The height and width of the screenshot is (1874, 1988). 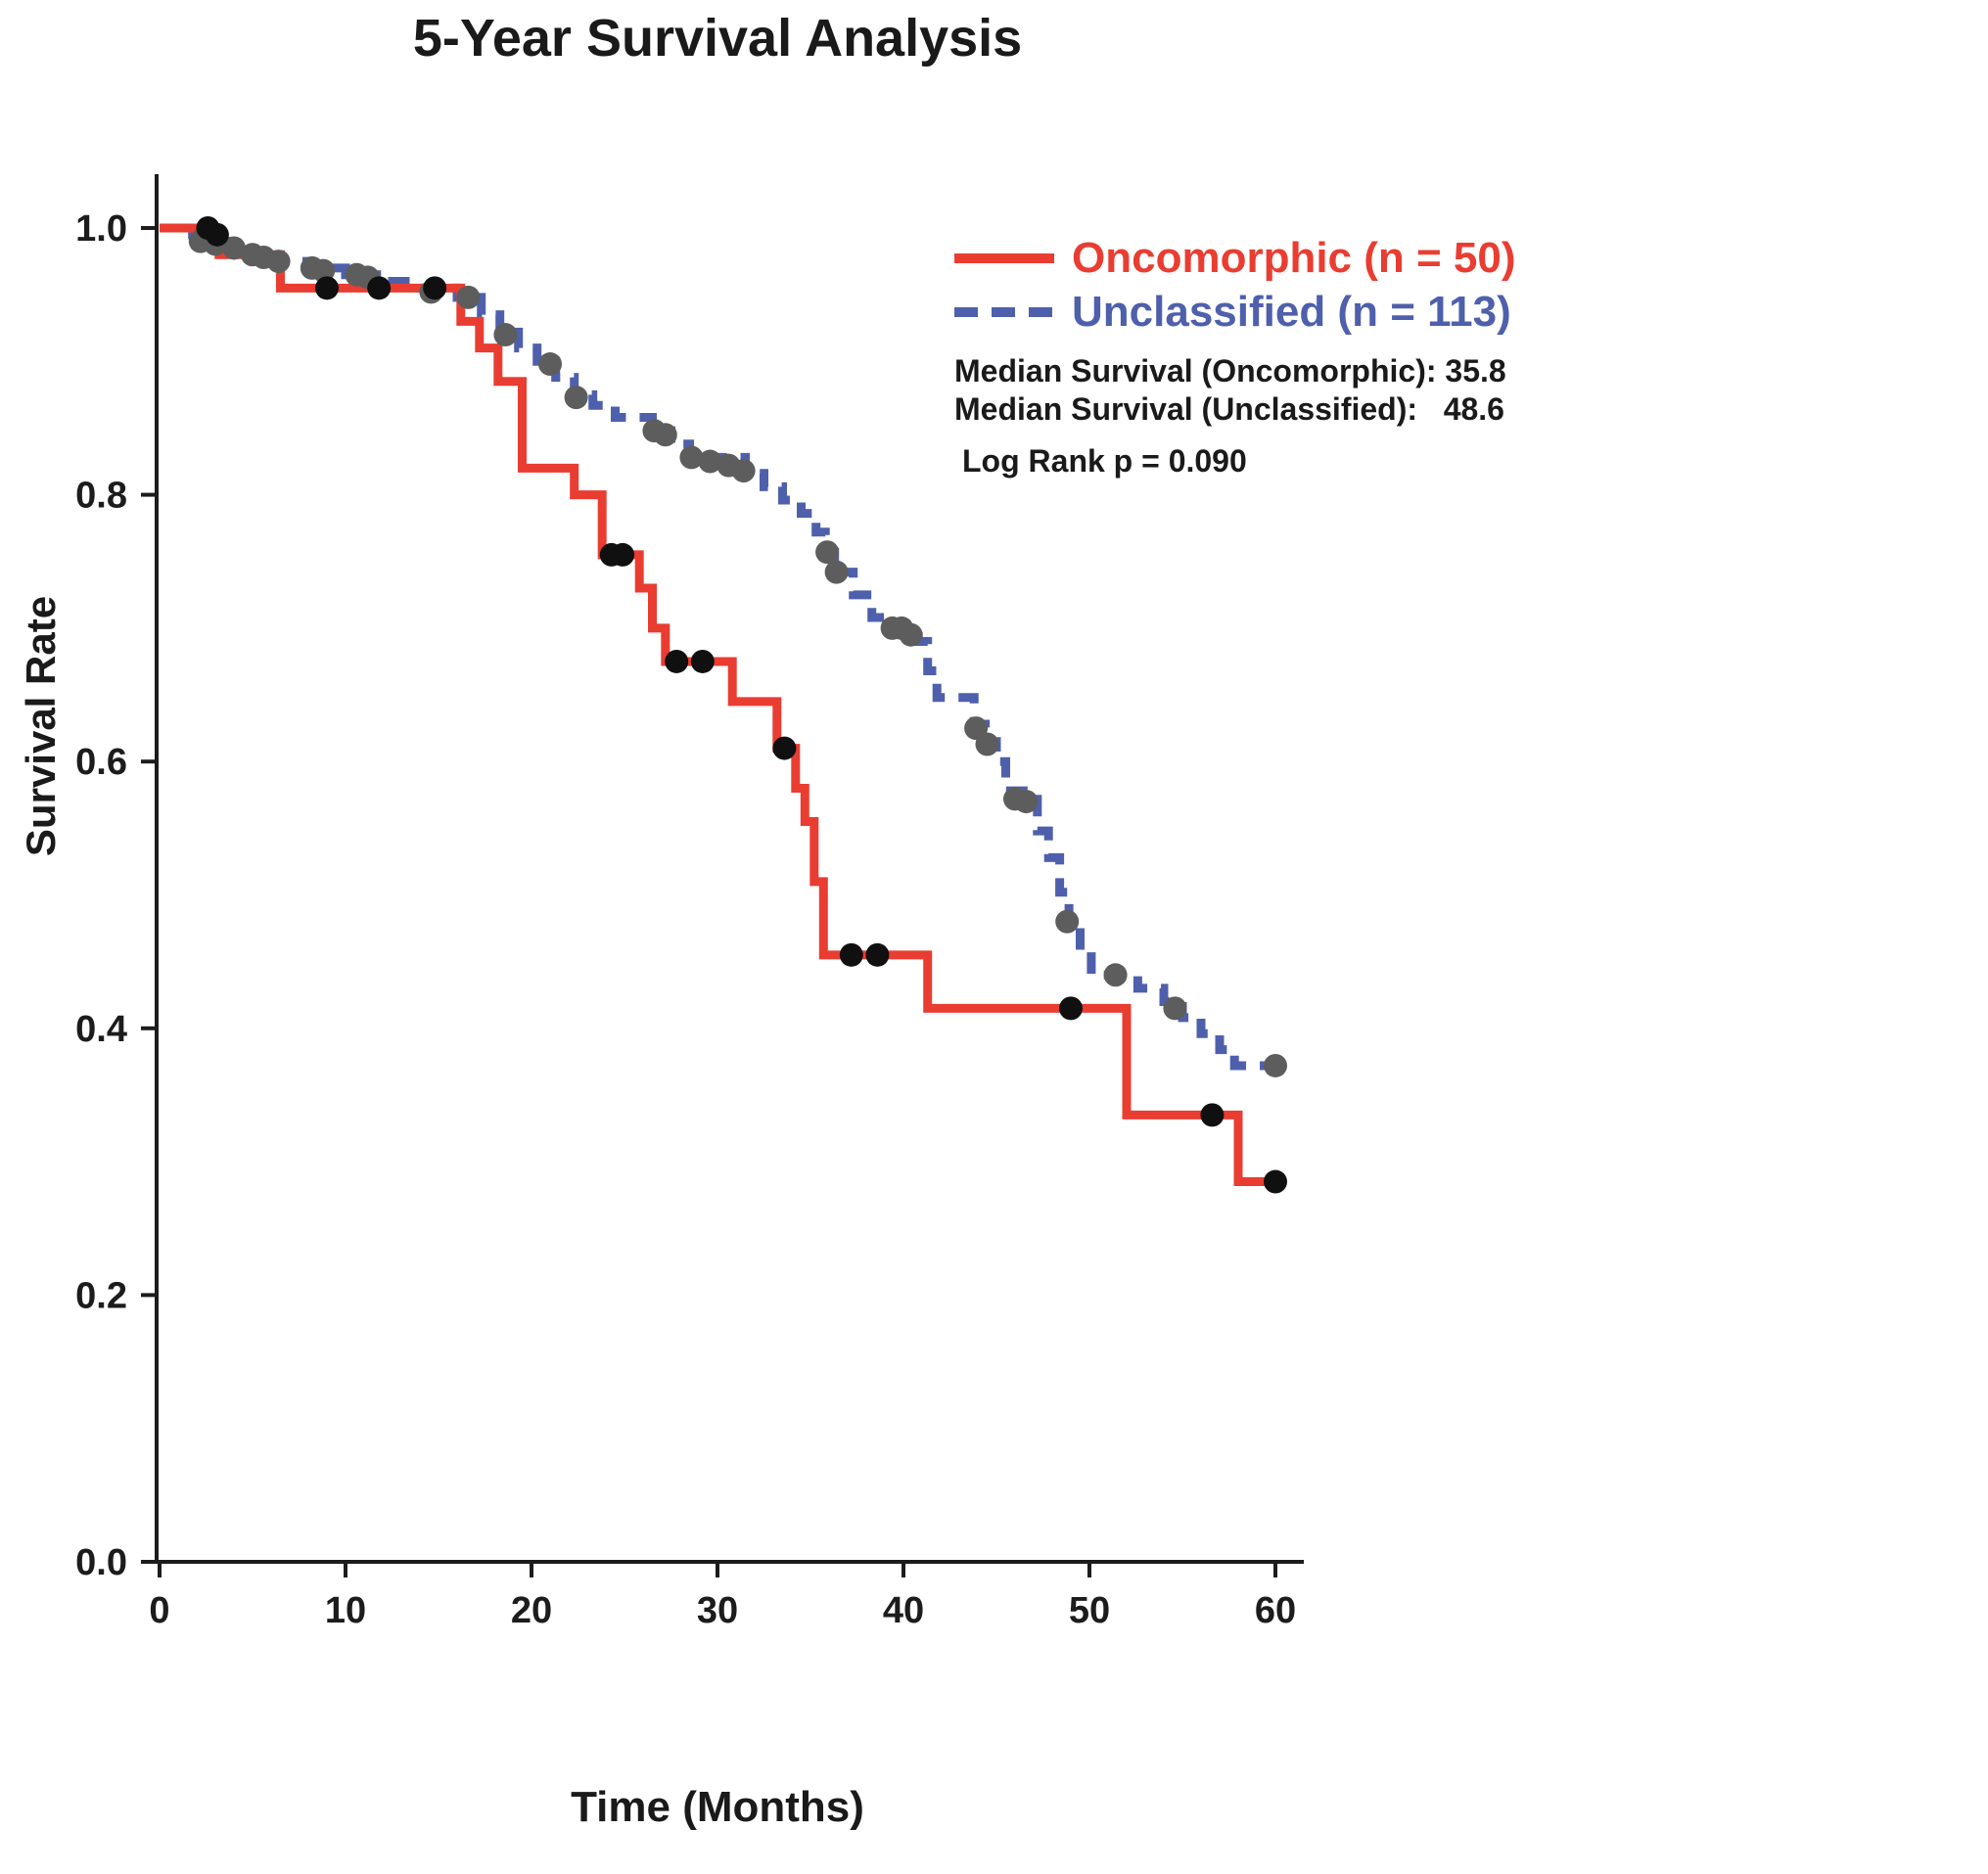 What do you see at coordinates (1104, 461) in the screenshot?
I see `log-rank-p-value: Log Rank p = 0.090` at bounding box center [1104, 461].